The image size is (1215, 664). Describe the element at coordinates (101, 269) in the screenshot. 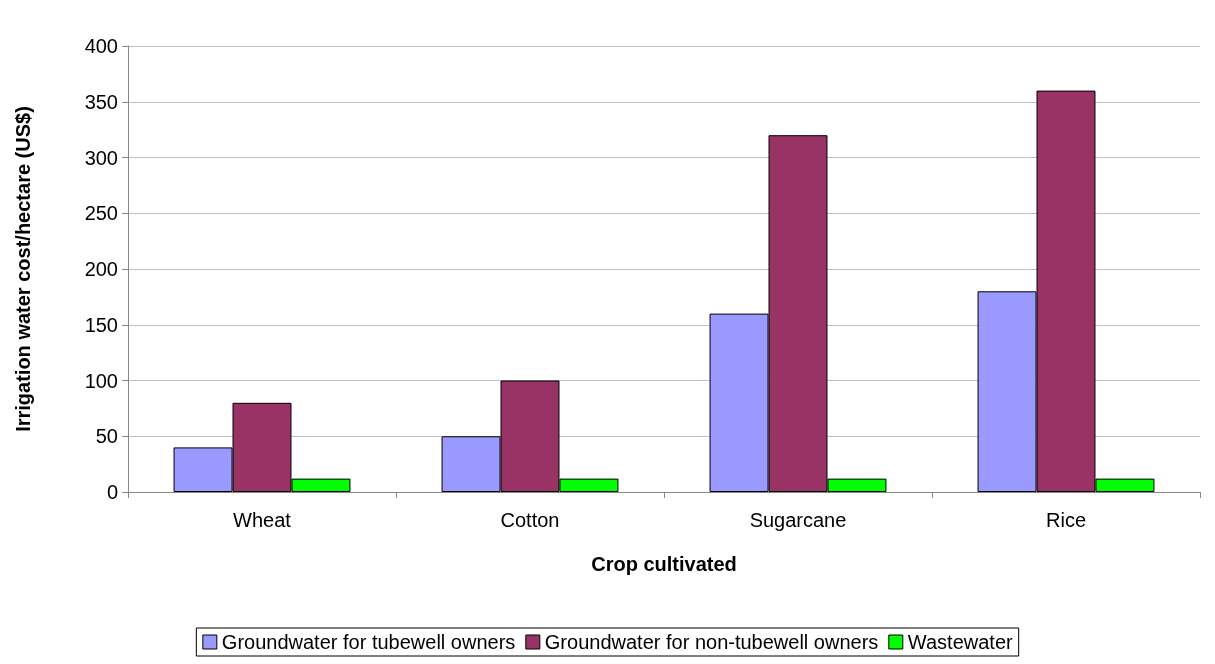

I see `y-tick-label: 200` at that location.